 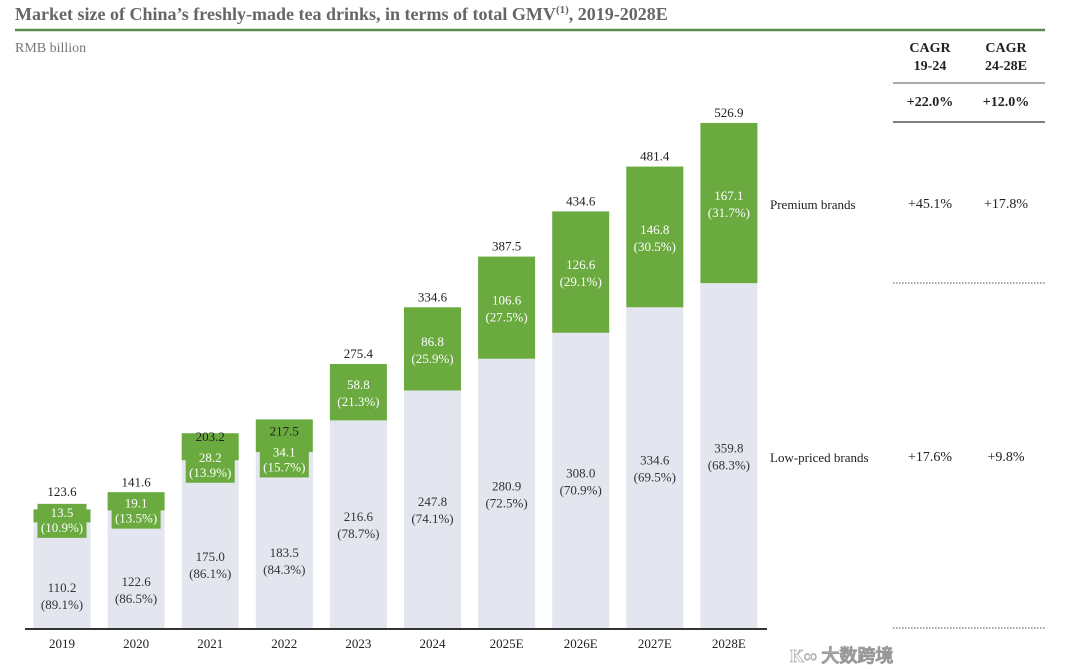 I want to click on bar-low-priced-share: (68.3%), so click(x=729, y=465).